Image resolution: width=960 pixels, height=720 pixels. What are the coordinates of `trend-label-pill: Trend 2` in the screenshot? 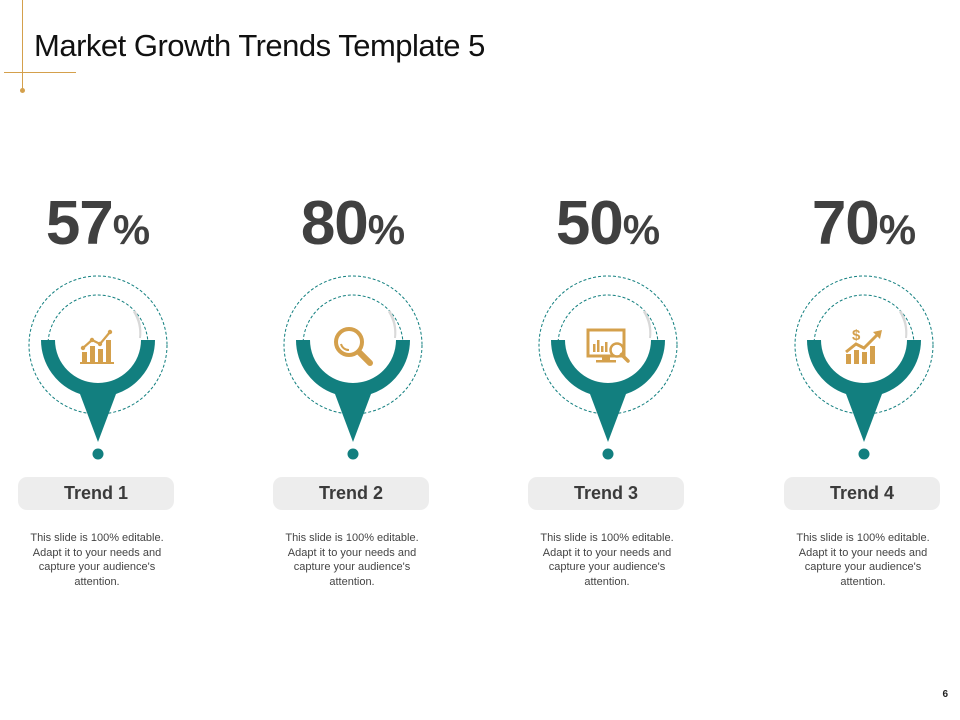 It's located at (351, 493).